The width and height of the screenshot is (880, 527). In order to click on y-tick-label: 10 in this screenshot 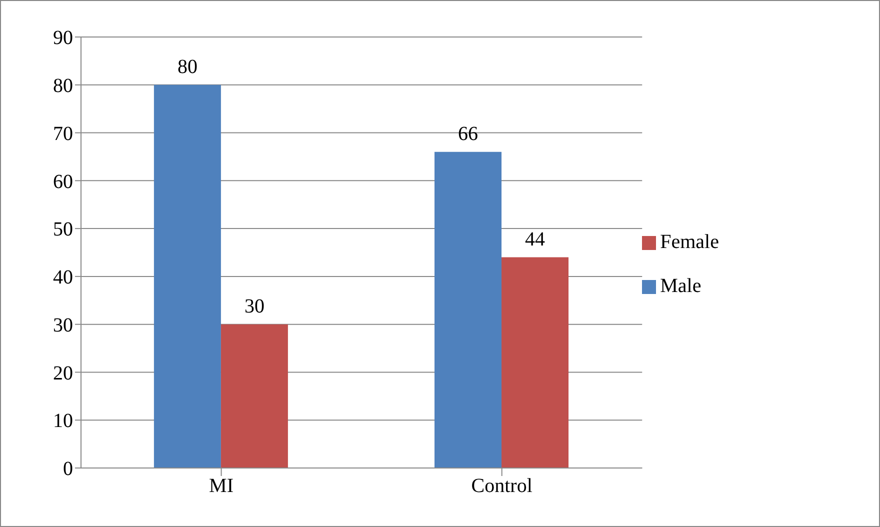, I will do `click(63, 421)`.